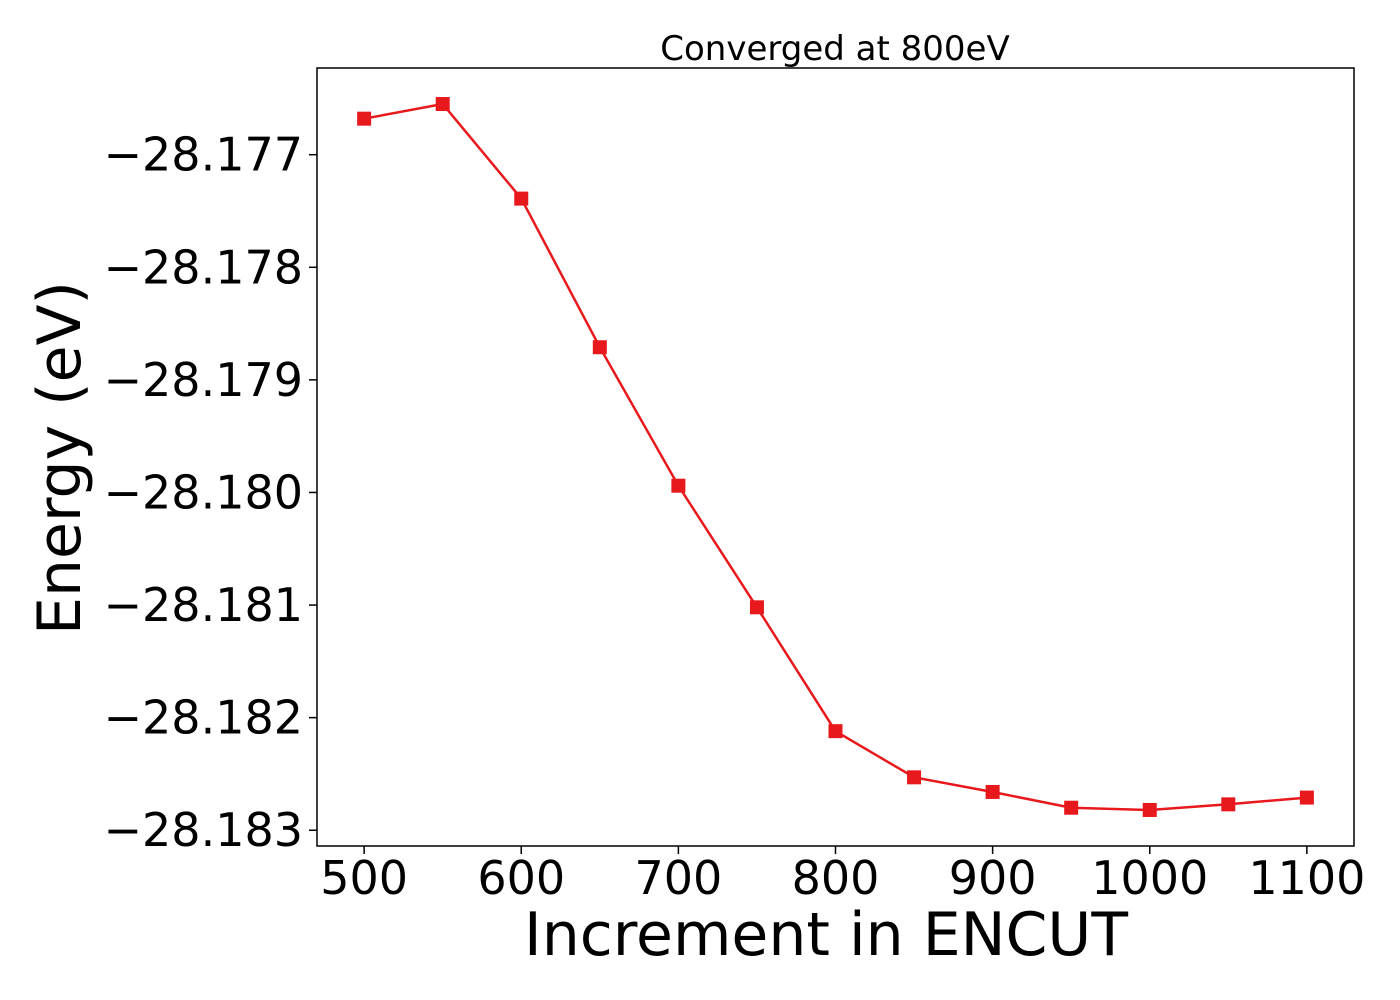 The height and width of the screenshot is (1000, 1400). What do you see at coordinates (204, 155) in the screenshot?
I see `y-tick-label: −28.177` at bounding box center [204, 155].